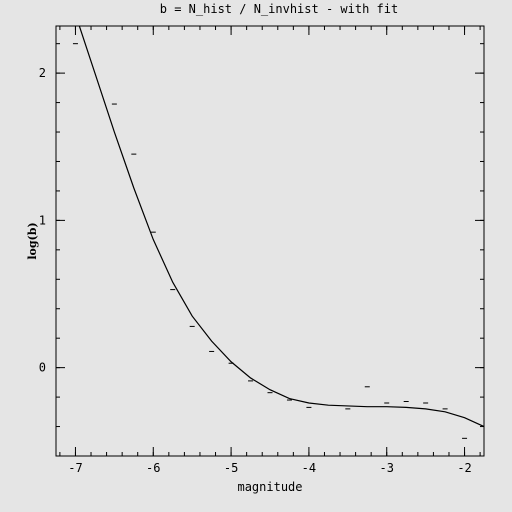  Describe the element at coordinates (231, 468) in the screenshot. I see `x-tick-label: -5` at that location.